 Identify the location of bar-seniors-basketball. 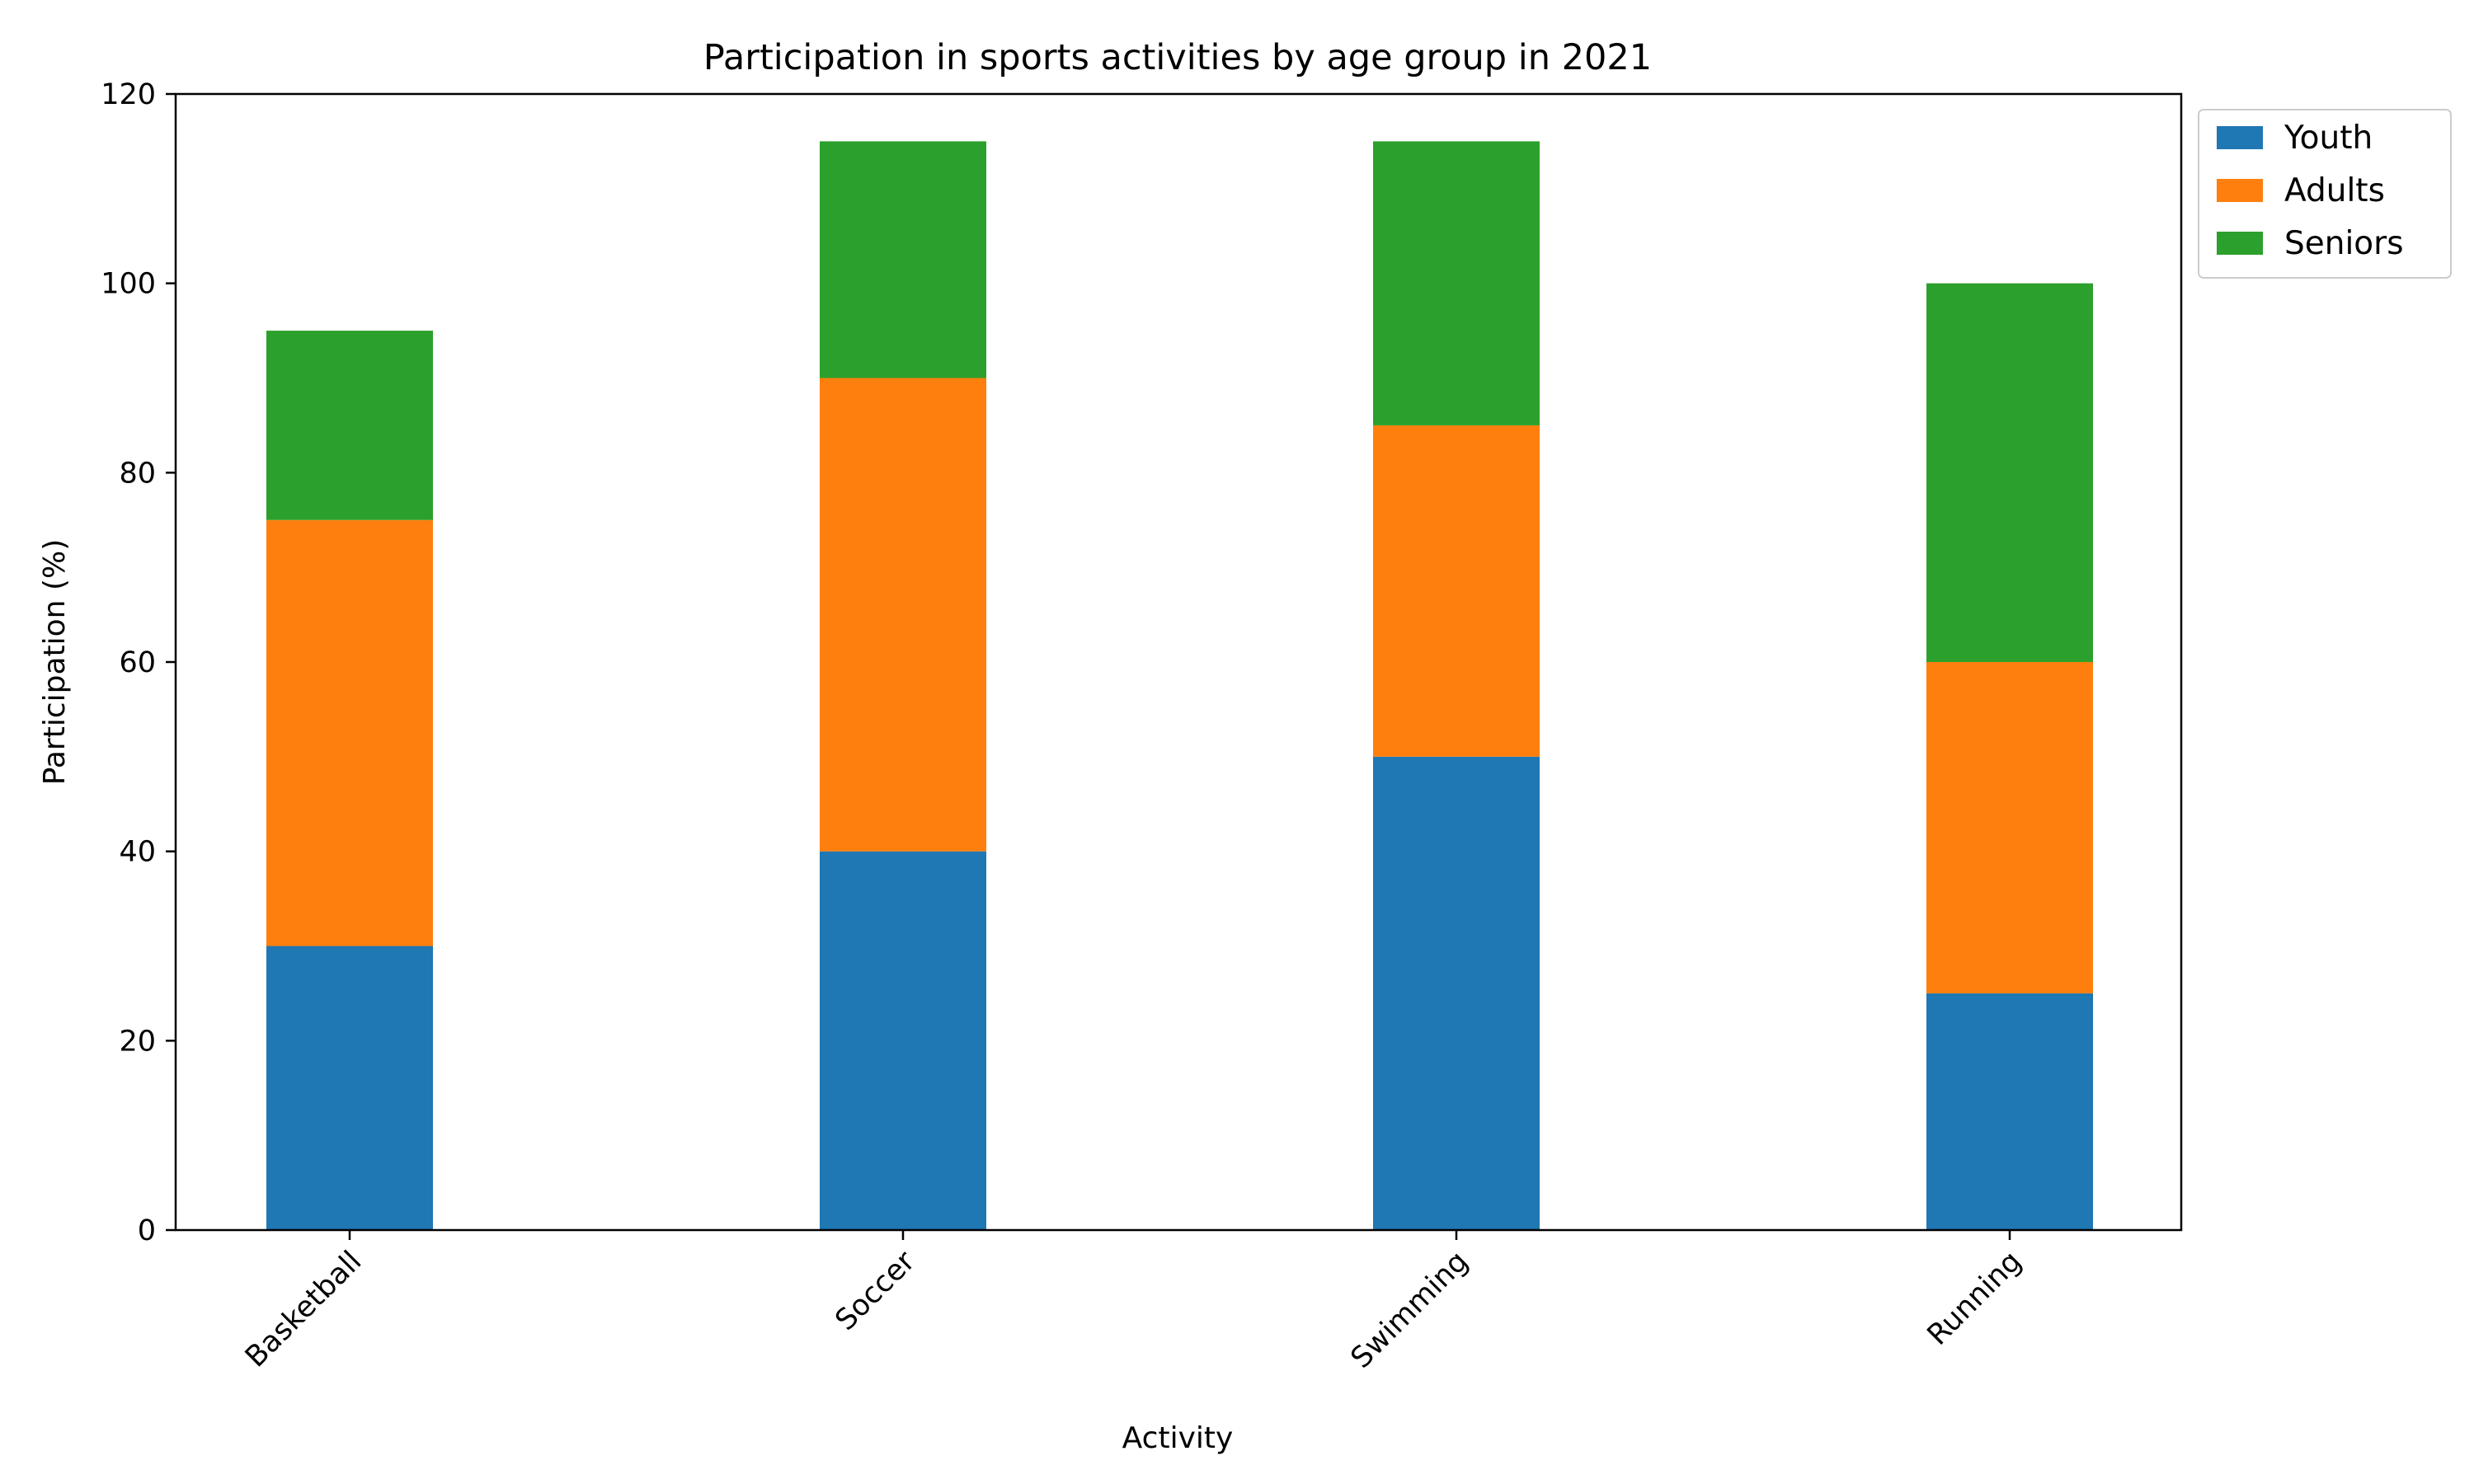
(349, 426).